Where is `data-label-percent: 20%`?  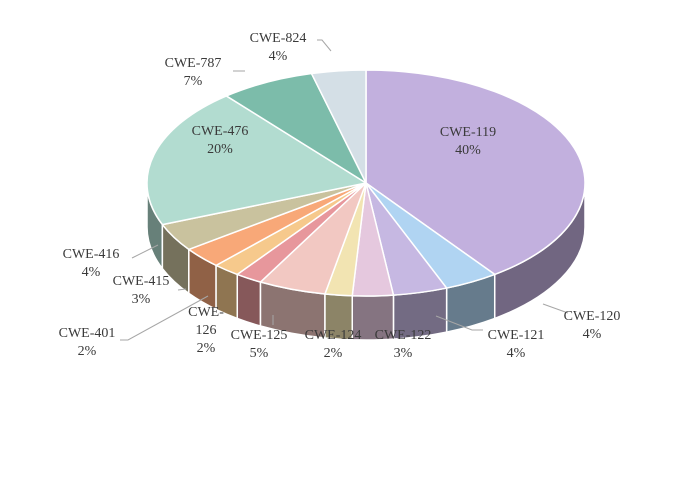 data-label-percent: 20% is located at coordinates (220, 149).